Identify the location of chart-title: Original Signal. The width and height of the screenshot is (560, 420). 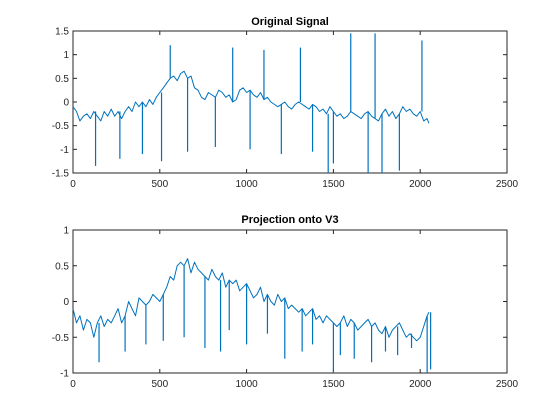
(290, 22).